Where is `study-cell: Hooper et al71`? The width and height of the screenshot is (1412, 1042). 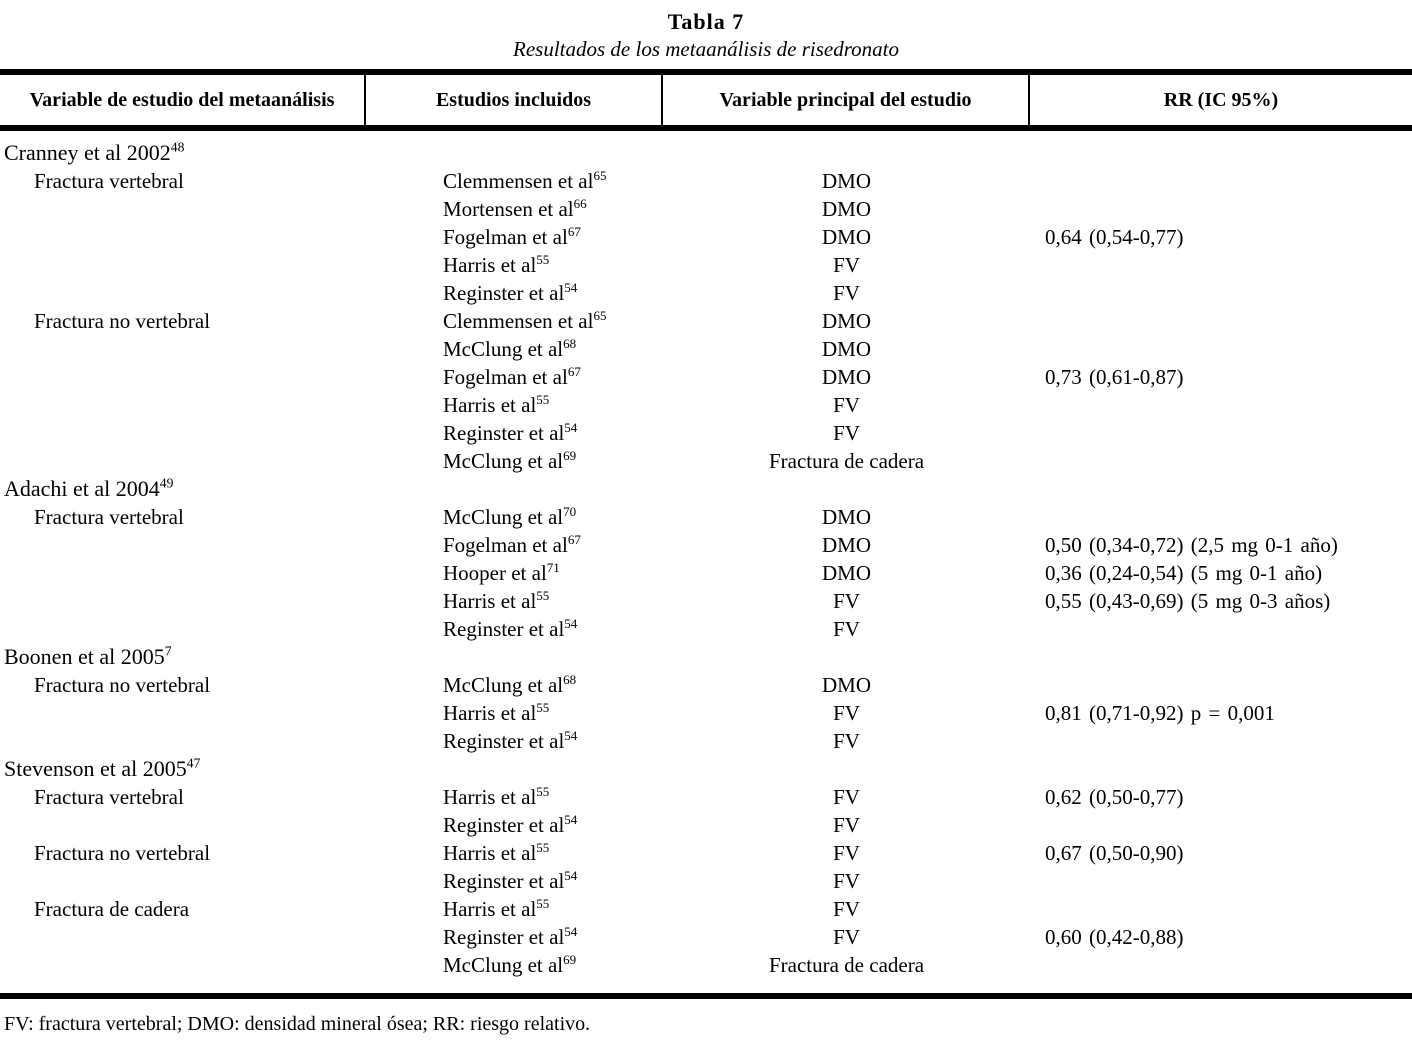
study-cell: Hooper et al71 is located at coordinates (501, 572).